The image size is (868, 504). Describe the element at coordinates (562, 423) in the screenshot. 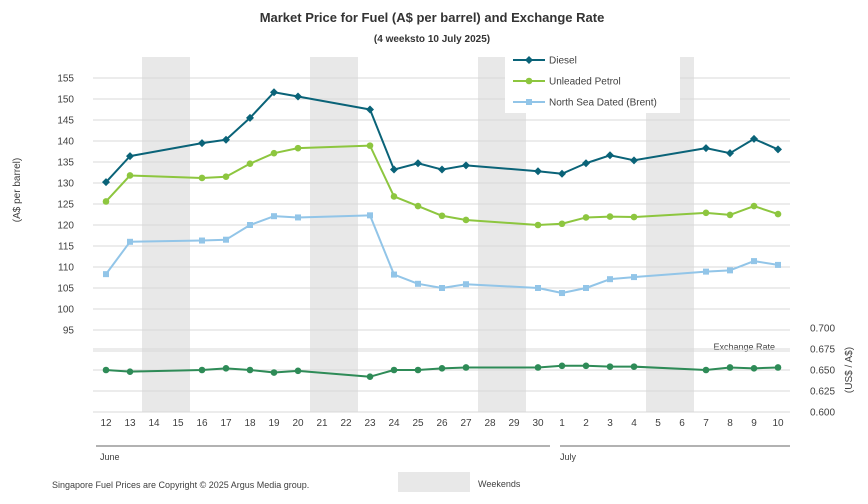

I see `x-tick-label: 1` at that location.